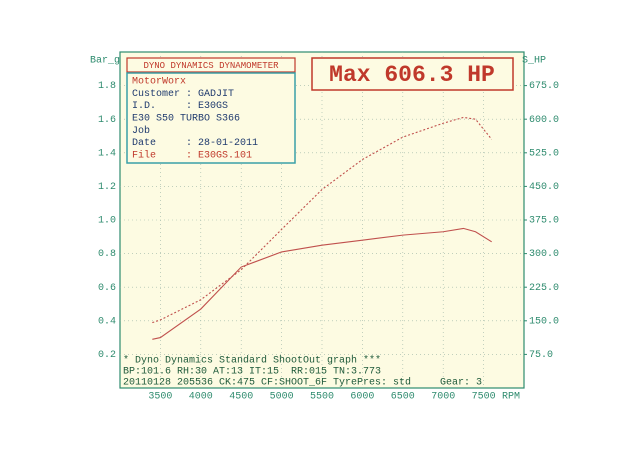 The image size is (640, 465). I want to click on max-box, so click(412, 74).